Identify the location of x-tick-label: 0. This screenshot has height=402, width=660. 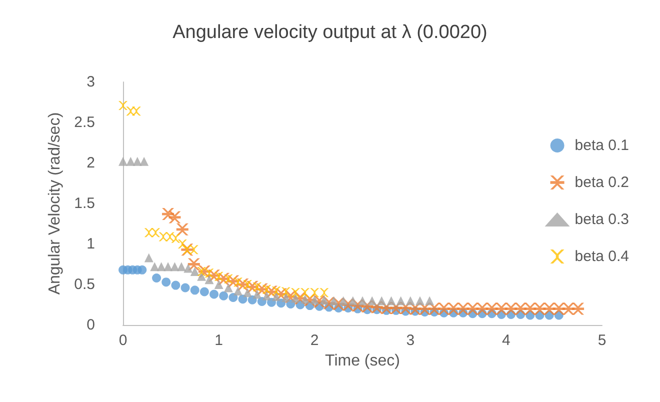
(123, 340).